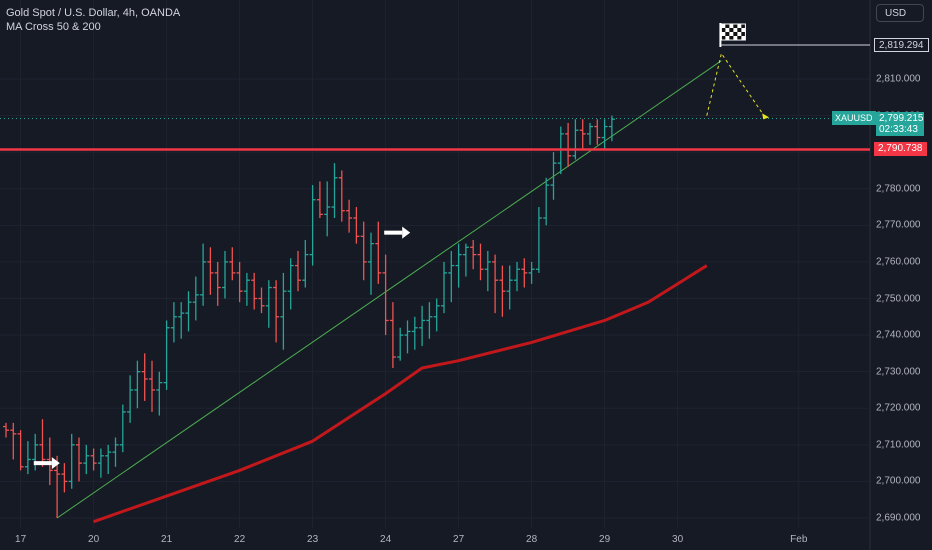  Describe the element at coordinates (898, 372) in the screenshot. I see `price-tick-label: 2,730.000` at that location.